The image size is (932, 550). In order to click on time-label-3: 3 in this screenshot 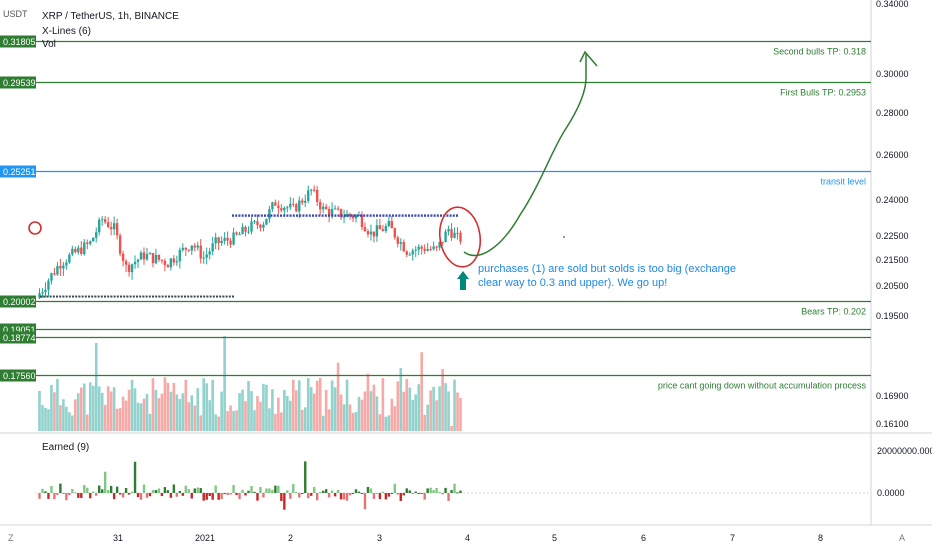, I will do `click(380, 538)`.